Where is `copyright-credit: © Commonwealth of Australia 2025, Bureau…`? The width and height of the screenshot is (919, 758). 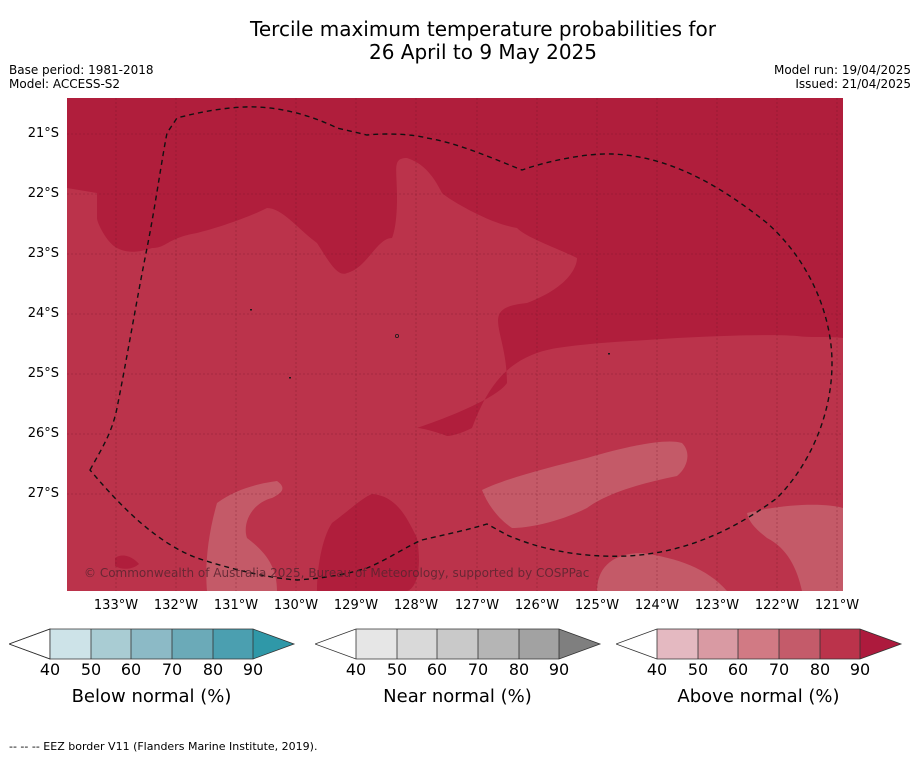
copyright-credit: © Commonwealth of Australia 2025, Bureau… is located at coordinates (337, 573).